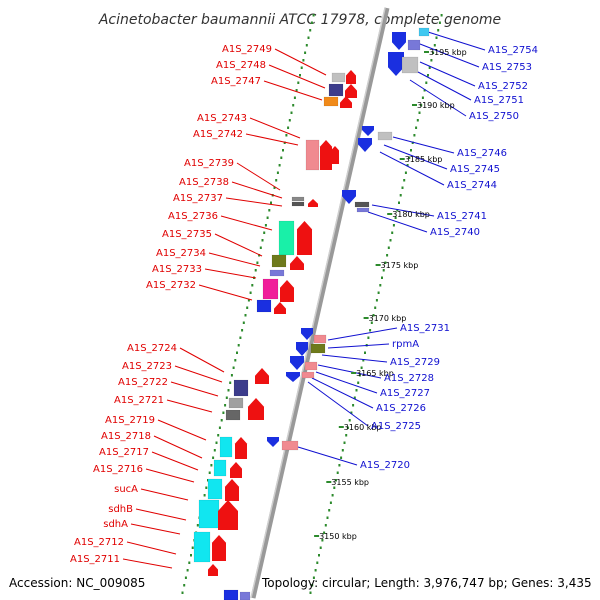 Image resolution: width=600 pixels, height=600 pixels. What do you see at coordinates (401, 408) in the screenshot?
I see `reverse-gene-label: A1S_2726` at bounding box center [401, 408].